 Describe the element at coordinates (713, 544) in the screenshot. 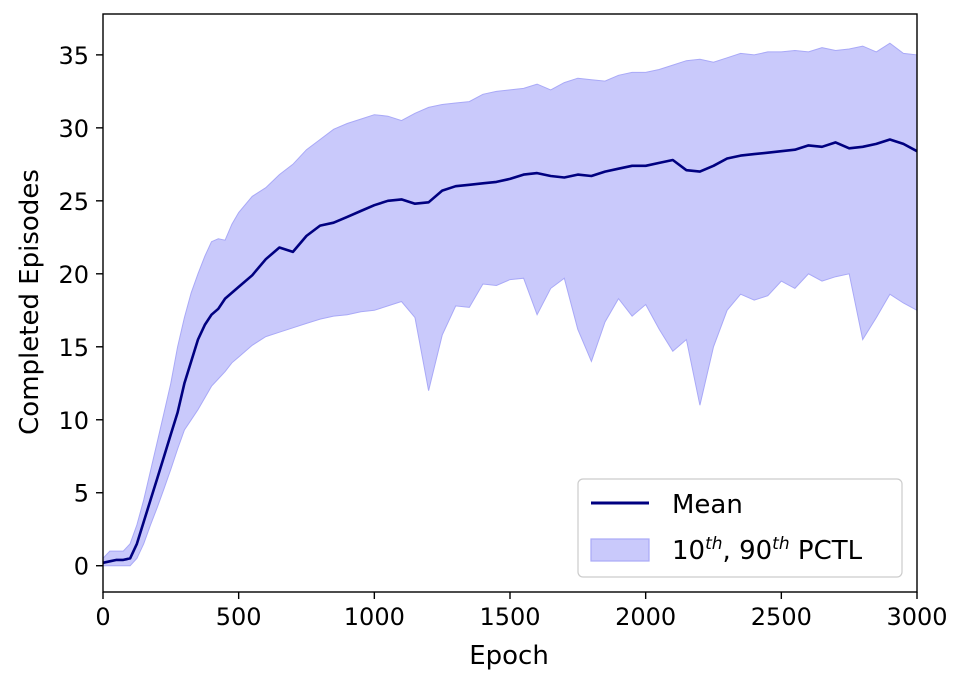

I see `legend-band-part-2: th` at that location.